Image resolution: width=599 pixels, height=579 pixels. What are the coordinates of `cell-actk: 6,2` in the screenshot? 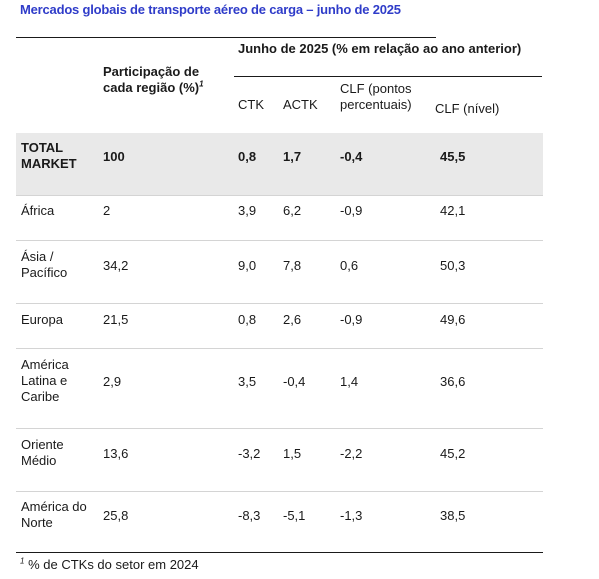 It's located at (292, 210).